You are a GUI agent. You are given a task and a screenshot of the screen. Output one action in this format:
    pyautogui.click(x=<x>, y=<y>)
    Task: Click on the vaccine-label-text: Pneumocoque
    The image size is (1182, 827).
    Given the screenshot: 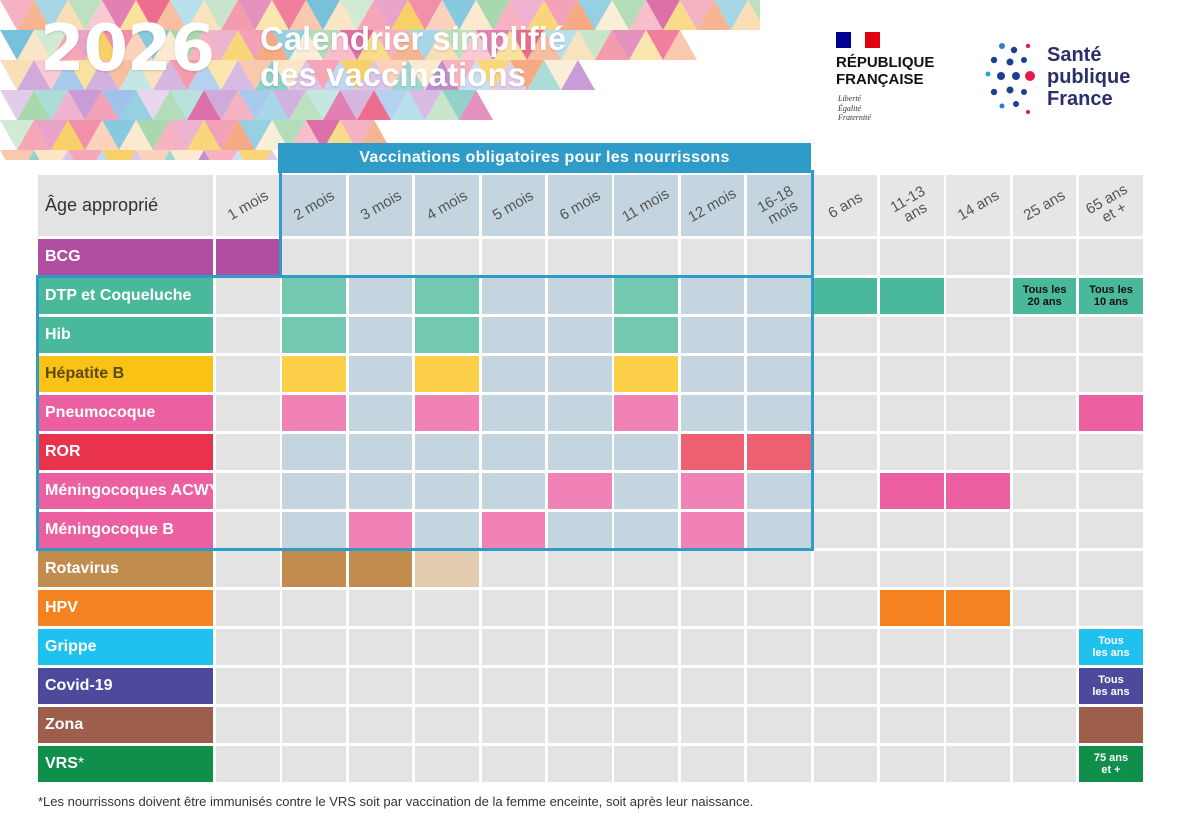 What is the action you would take?
    pyautogui.click(x=100, y=413)
    